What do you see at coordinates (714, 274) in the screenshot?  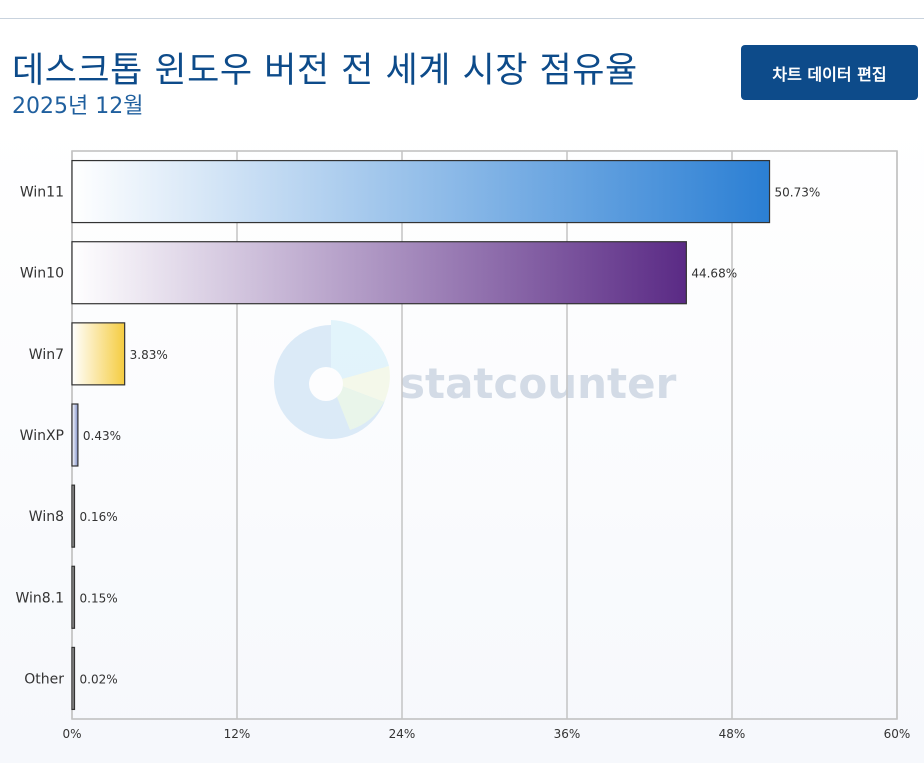 I see `value-label: 44.68%` at bounding box center [714, 274].